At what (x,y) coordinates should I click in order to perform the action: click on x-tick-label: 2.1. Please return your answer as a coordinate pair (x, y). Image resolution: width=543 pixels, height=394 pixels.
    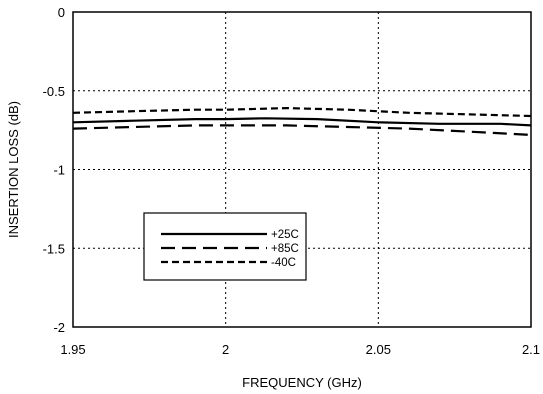
    Looking at the image, I should click on (531, 349).